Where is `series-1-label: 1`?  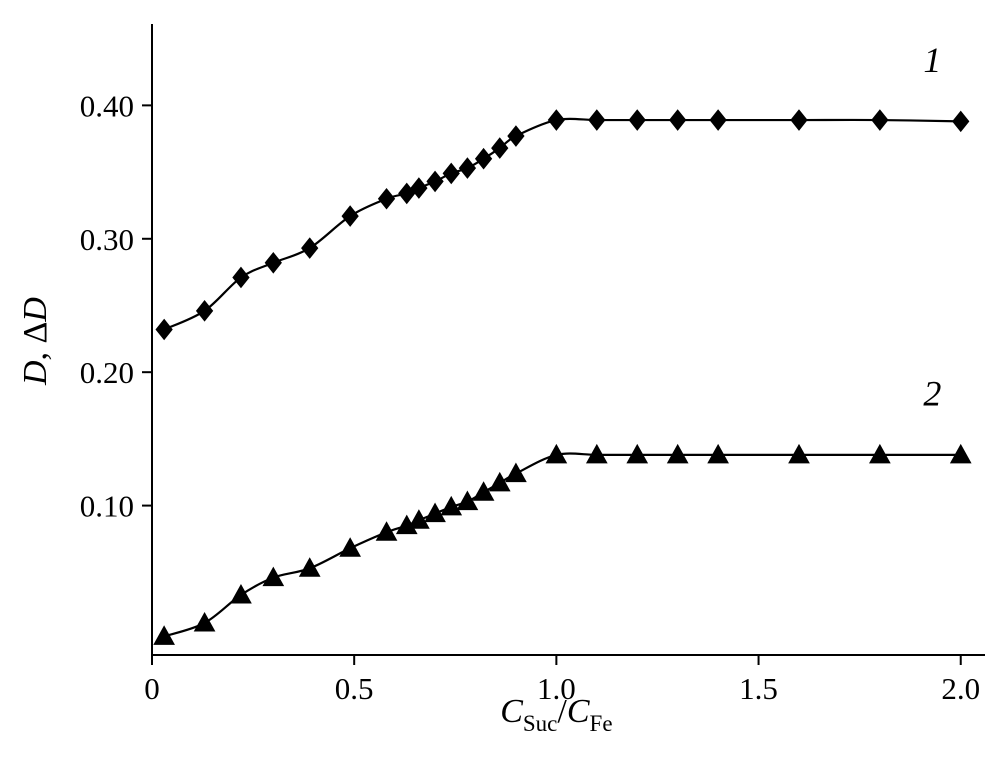
series-1-label: 1 is located at coordinates (932, 60).